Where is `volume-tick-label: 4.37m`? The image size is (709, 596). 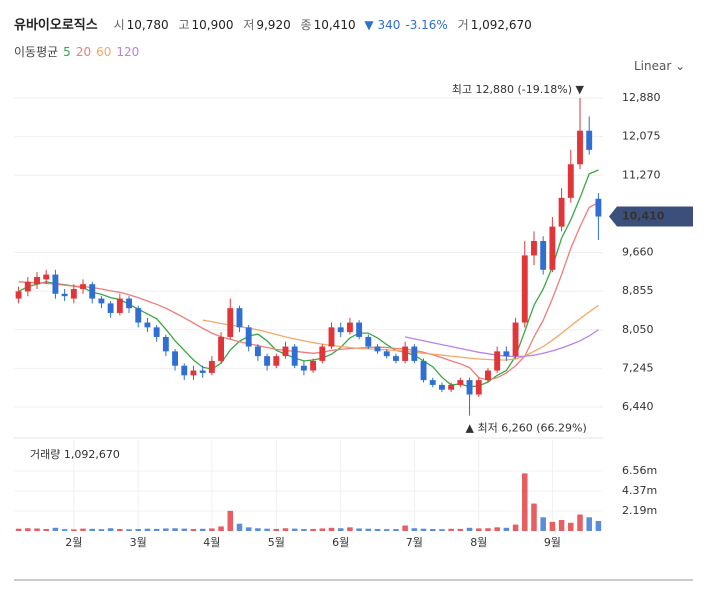 volume-tick-label: 4.37m is located at coordinates (639, 490).